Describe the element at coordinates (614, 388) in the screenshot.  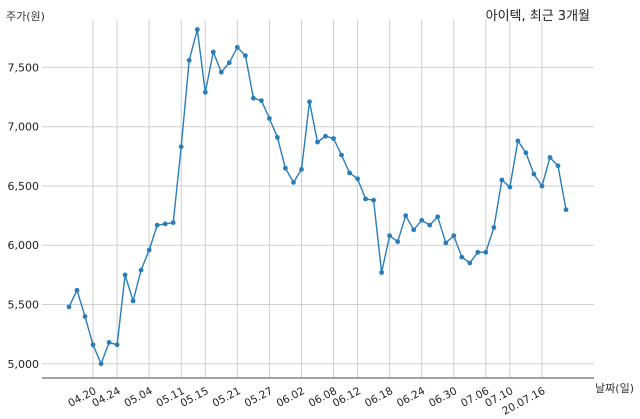
I see `x-axis-label: 날짜(일)` at that location.